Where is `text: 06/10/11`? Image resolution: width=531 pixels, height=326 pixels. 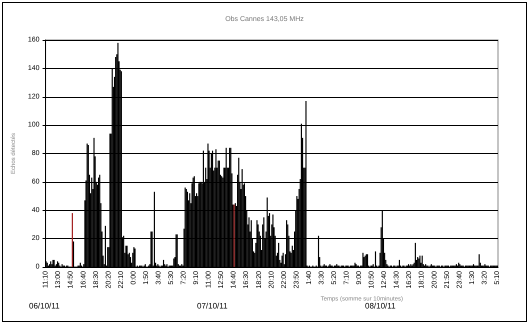
text: 06/10/11 is located at coordinates (44, 306).